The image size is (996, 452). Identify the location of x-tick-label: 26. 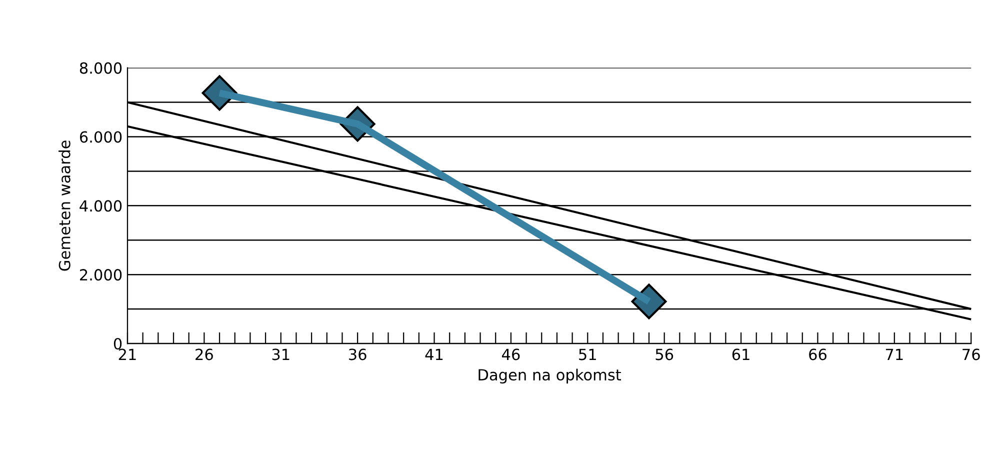
(204, 354).